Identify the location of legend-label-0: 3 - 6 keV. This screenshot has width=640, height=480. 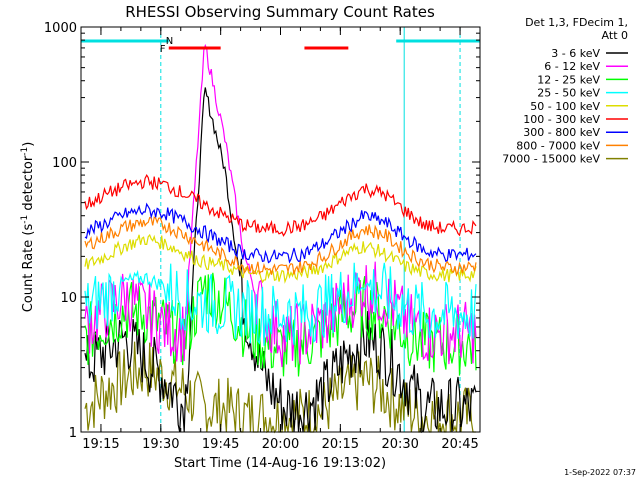
(575, 53).